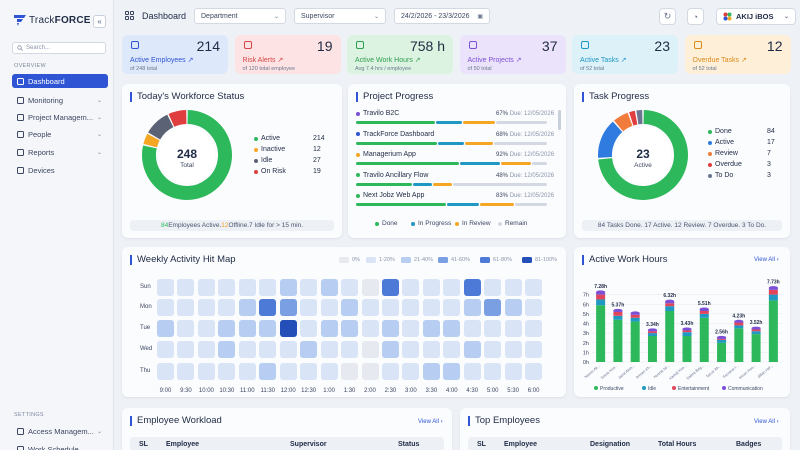 The width and height of the screenshot is (800, 450). I want to click on kpi-card: 12 Overdue Tasks ↗ of 52 total, so click(737, 54).